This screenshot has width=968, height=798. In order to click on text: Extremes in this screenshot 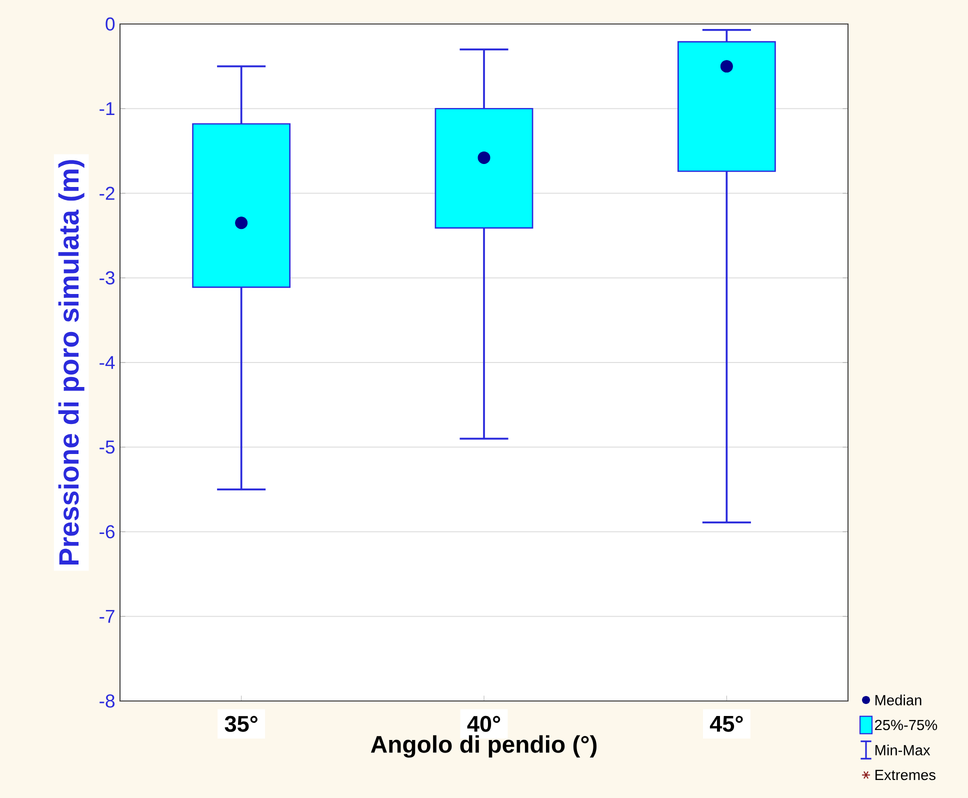, I will do `click(905, 775)`.